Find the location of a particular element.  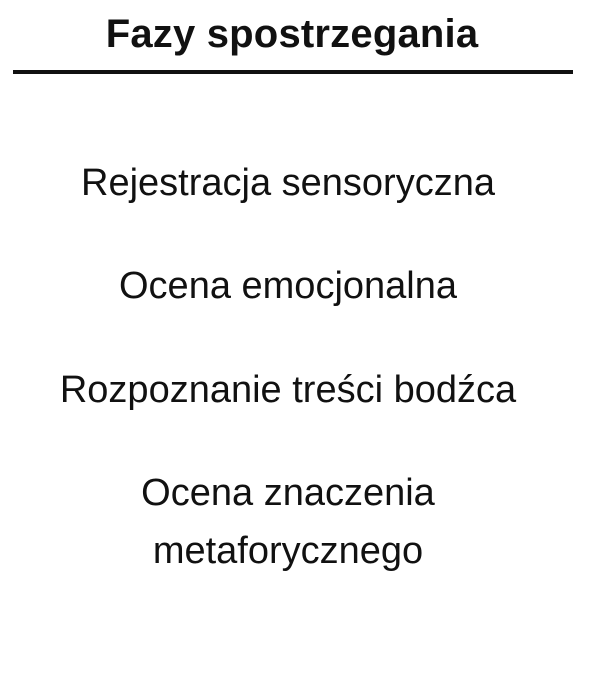

phase-item-stimulus-recognition: Rozpoznanie treści bodźca is located at coordinates (288, 390).